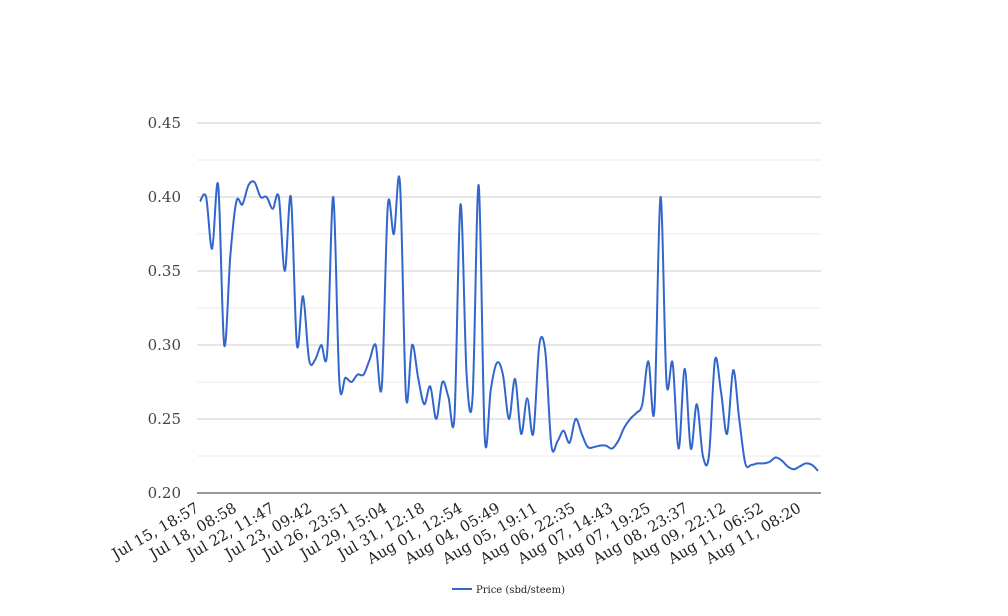 This screenshot has width=1008, height=616. What do you see at coordinates (164, 419) in the screenshot?
I see `y-tick-label: 0.25` at bounding box center [164, 419].